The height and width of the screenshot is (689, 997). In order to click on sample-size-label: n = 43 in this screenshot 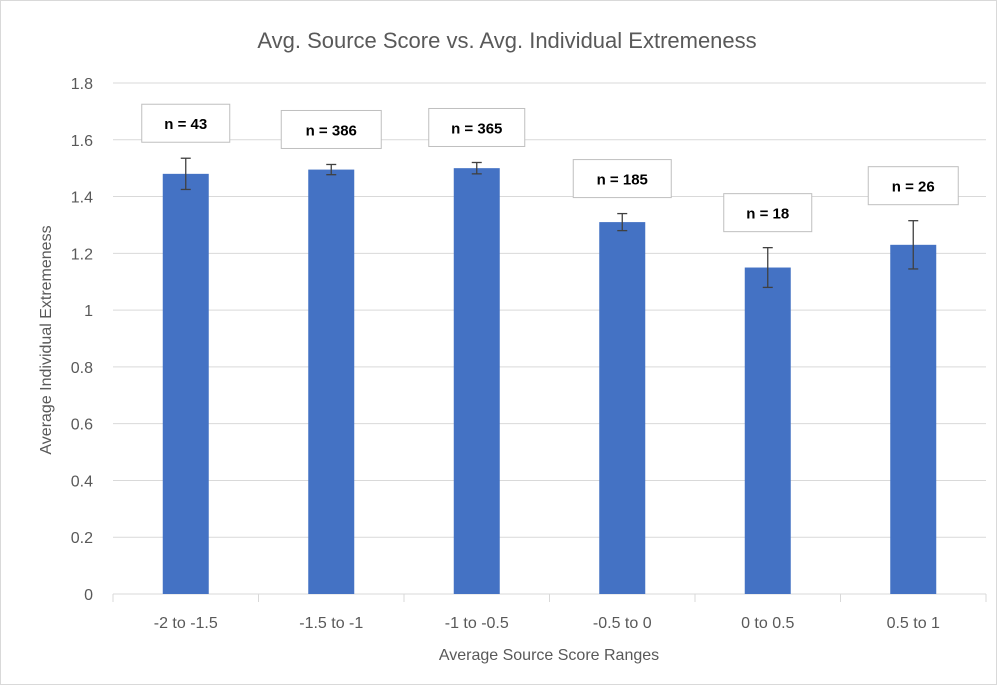, I will do `click(185, 124)`.